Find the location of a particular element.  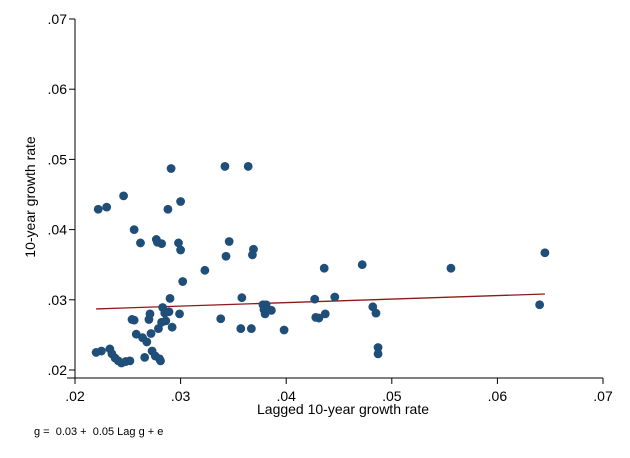

fit-line-group is located at coordinates (320, 301).